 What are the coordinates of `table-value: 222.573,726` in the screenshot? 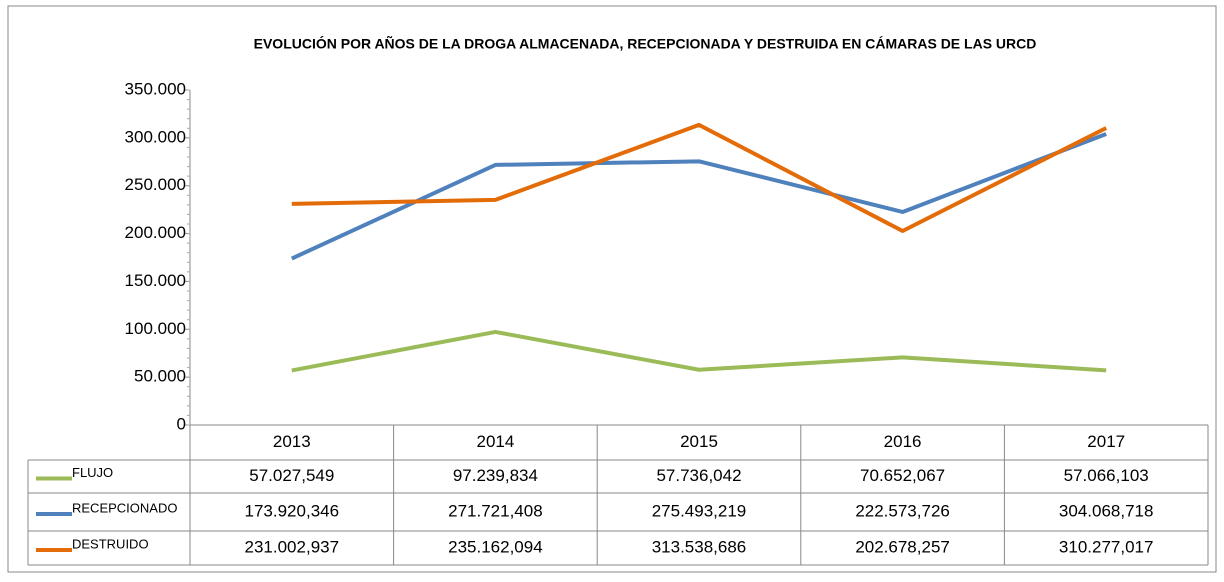 It's located at (902, 510).